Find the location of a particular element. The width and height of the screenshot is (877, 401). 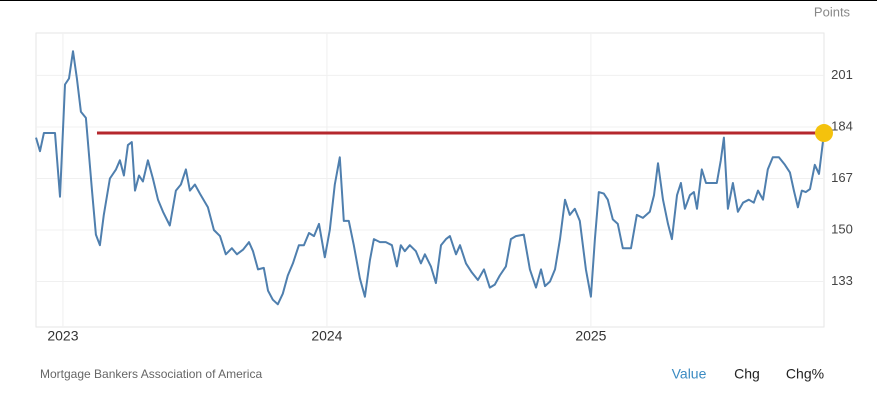

y-tick-label: 184 is located at coordinates (842, 125).